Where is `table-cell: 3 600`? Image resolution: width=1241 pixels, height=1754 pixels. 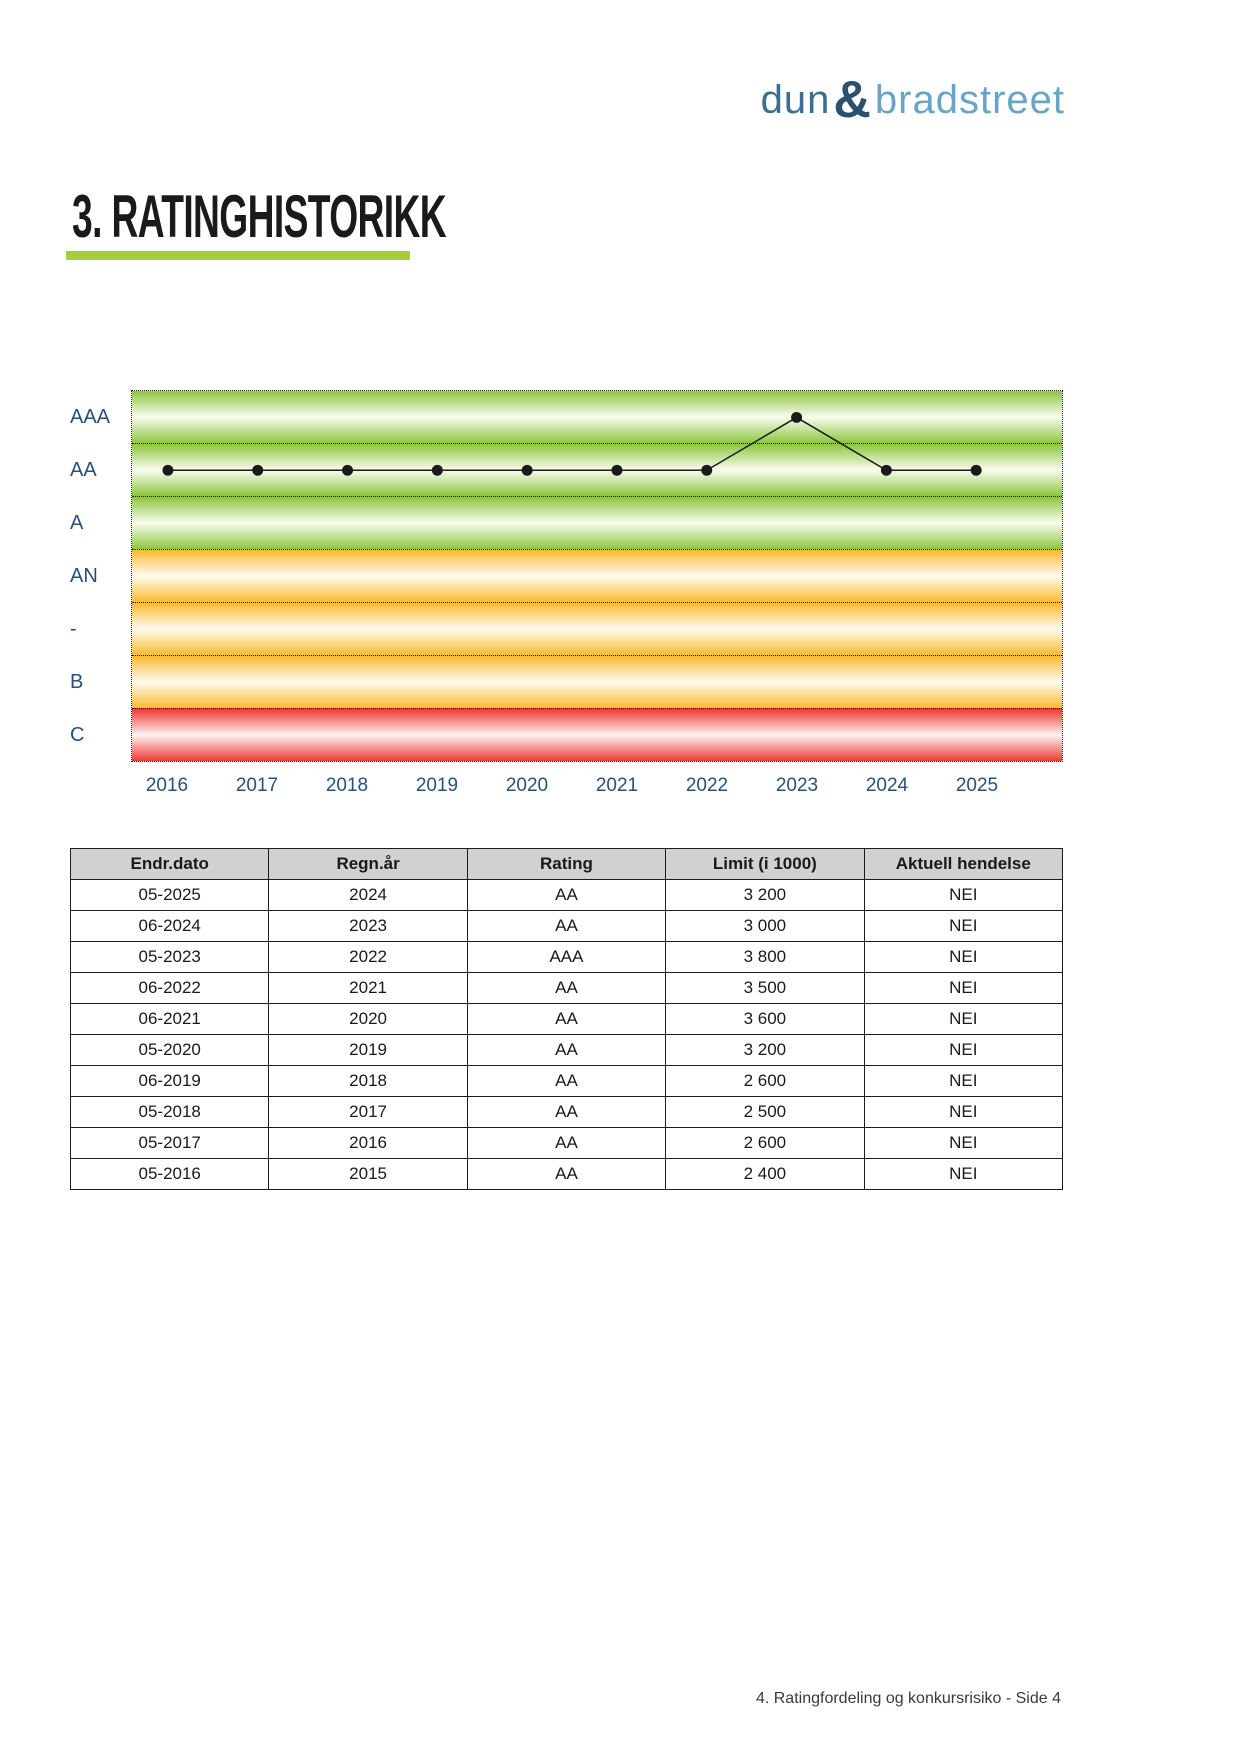
table-cell: 3 600 is located at coordinates (765, 1019).